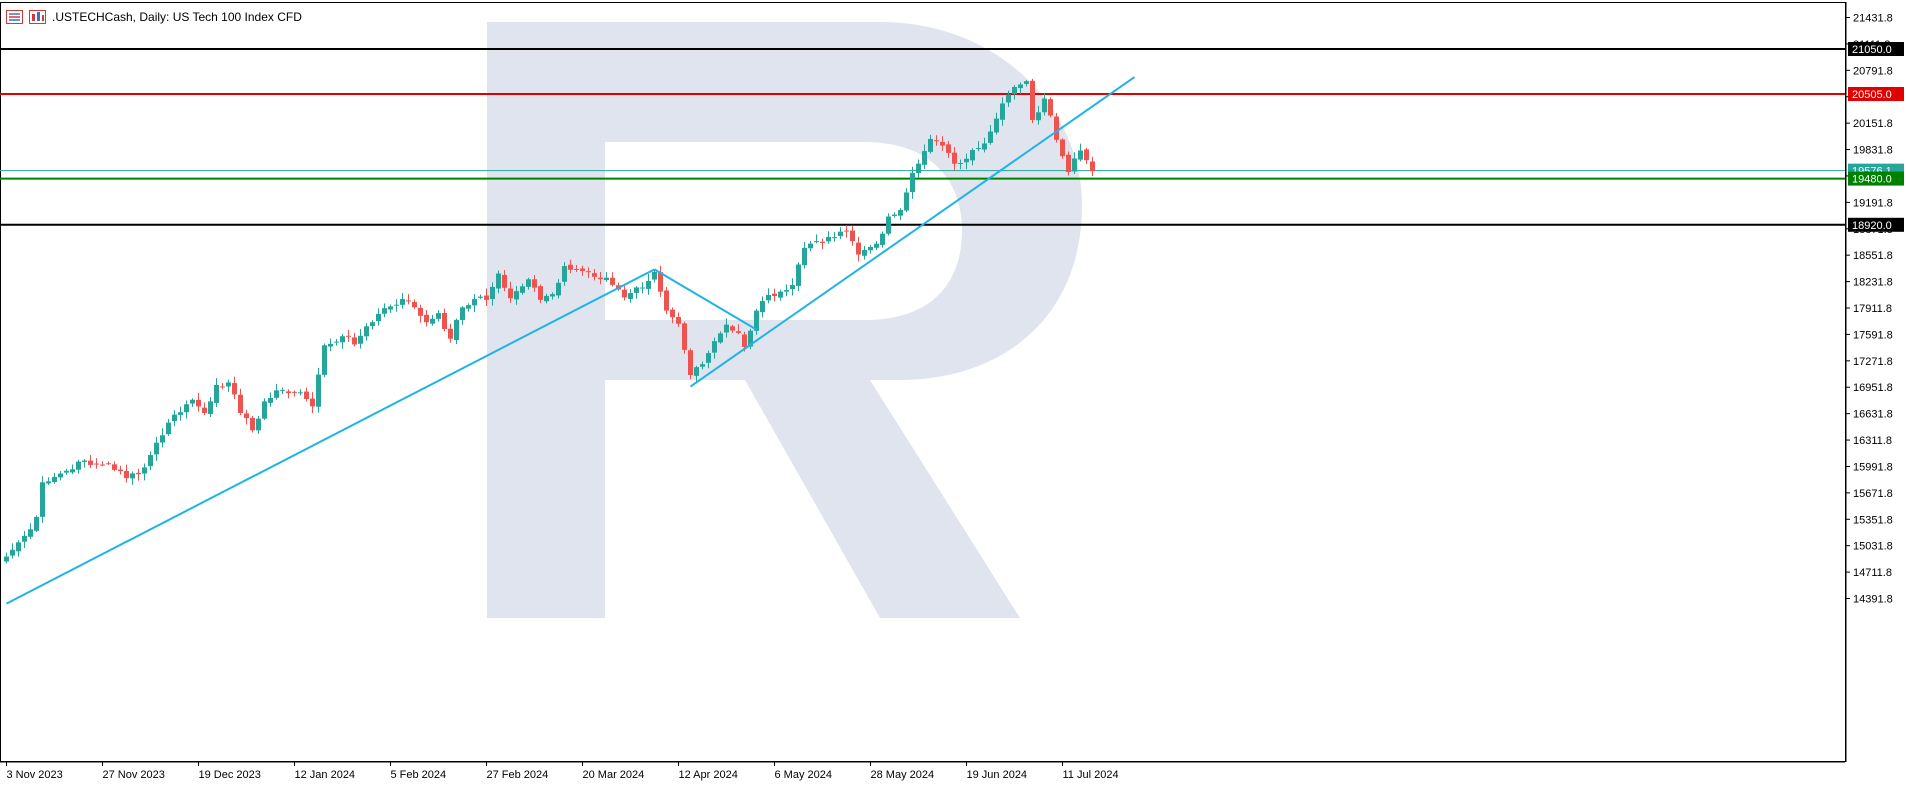 This screenshot has height=786, width=1906. I want to click on price-tick-label: 14391.8, so click(1873, 600).